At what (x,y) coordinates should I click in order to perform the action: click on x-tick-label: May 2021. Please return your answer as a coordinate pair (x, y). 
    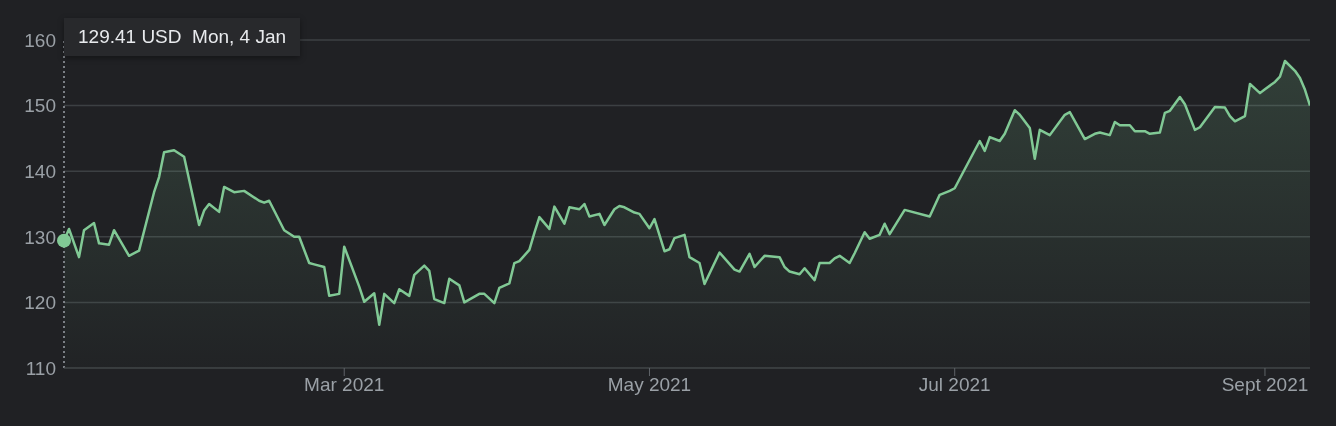
    Looking at the image, I should click on (649, 385).